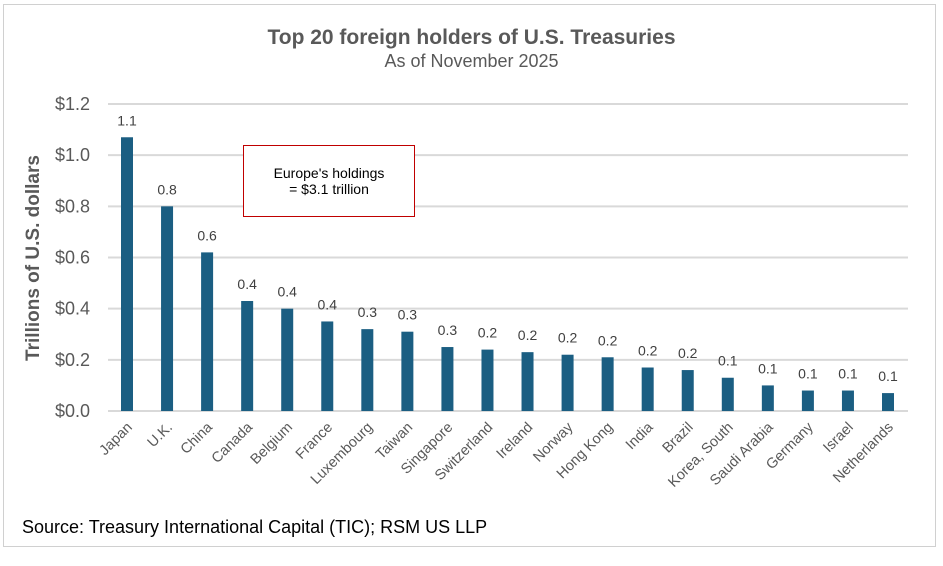  I want to click on y-tick-label: $0.4, so click(72, 309).